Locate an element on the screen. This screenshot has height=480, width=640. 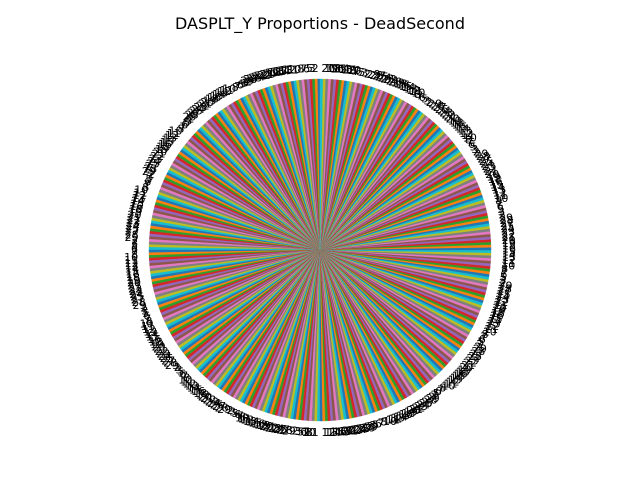
chart-title: DASPLT_Y Proportions - DeadSecond is located at coordinates (320, 24).